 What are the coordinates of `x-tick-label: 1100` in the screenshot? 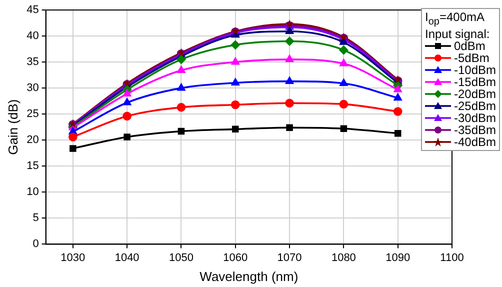 It's located at (452, 258).